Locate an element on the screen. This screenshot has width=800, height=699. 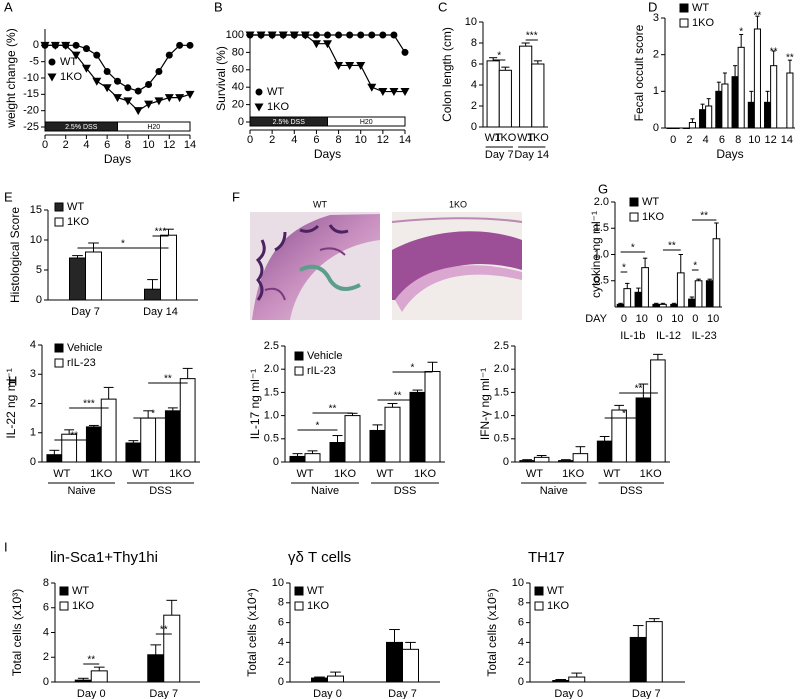
x-tick-label: Day 7 is located at coordinates (163, 693).